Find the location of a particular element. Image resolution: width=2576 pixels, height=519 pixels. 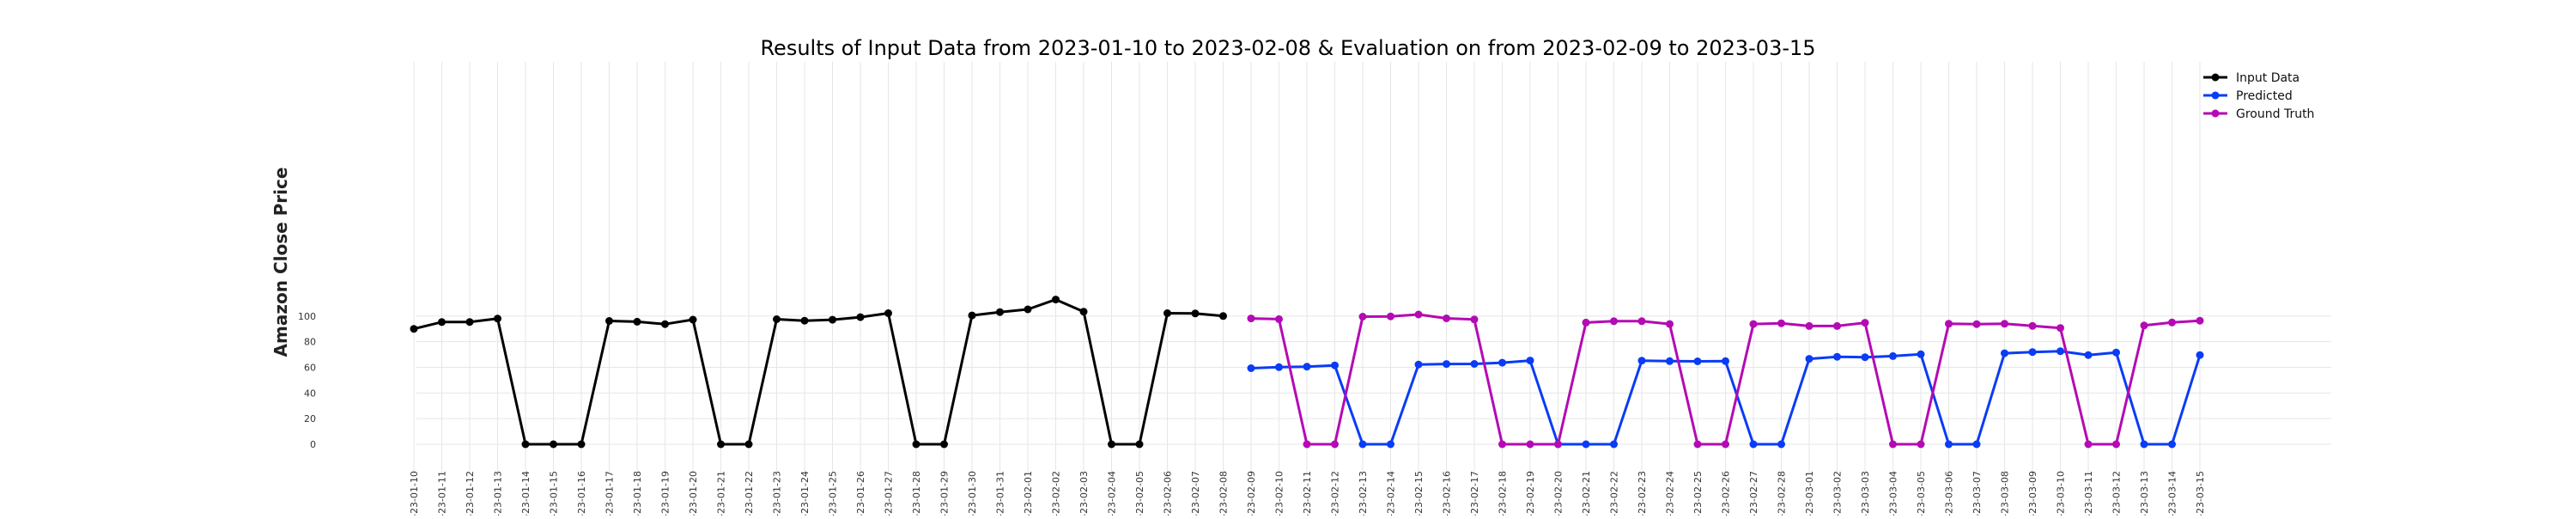

x-tick-label: -23-02-01 is located at coordinates (1028, 493).